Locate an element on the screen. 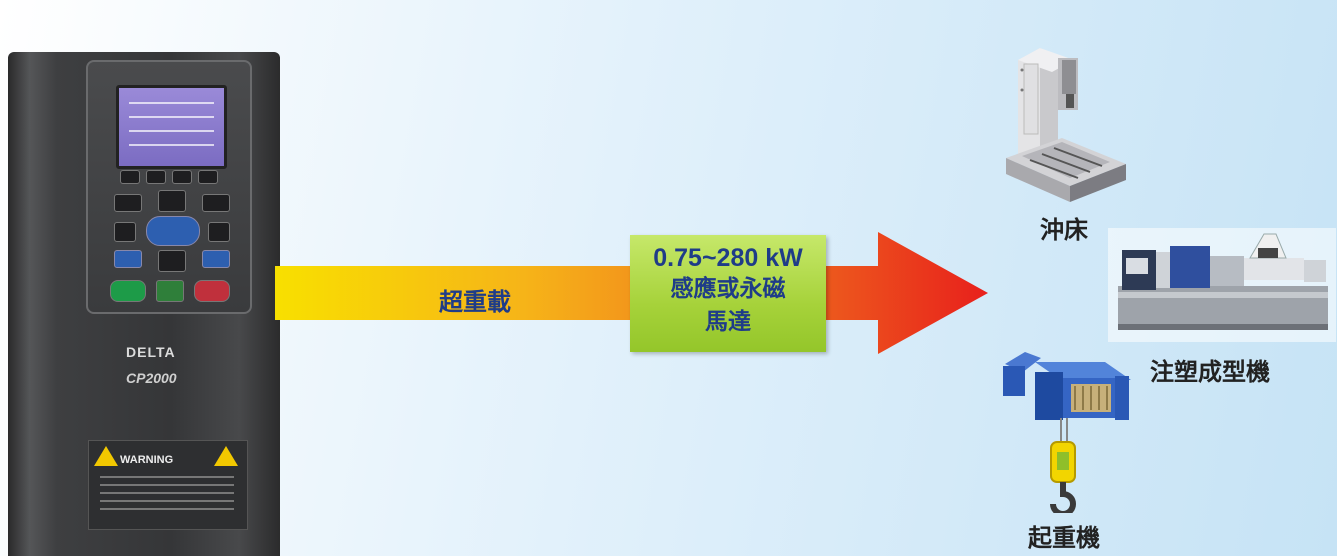 This screenshot has height=556, width=1337. arrow-label: 超重載 is located at coordinates (475, 302).